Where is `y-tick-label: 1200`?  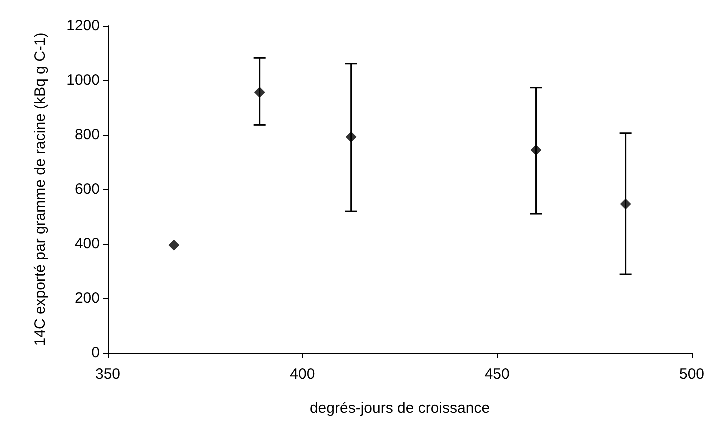
y-tick-label: 1200 is located at coordinates (83, 26).